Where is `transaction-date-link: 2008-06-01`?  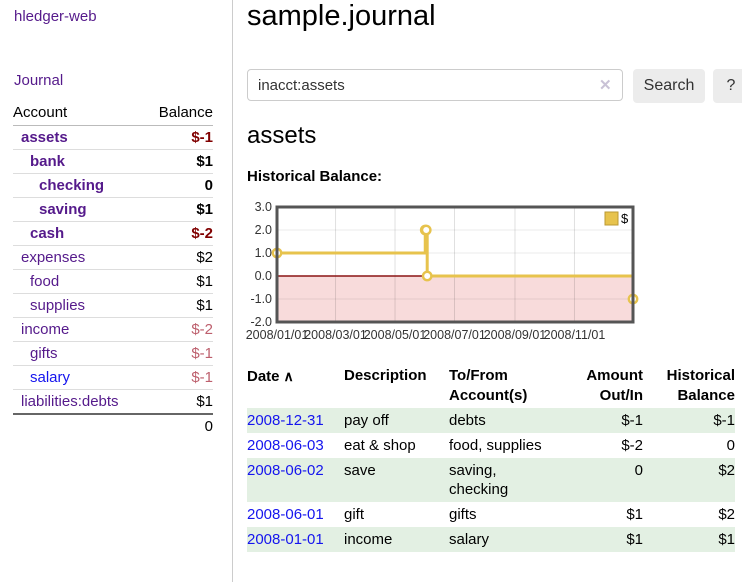 transaction-date-link: 2008-06-01 is located at coordinates (285, 514).